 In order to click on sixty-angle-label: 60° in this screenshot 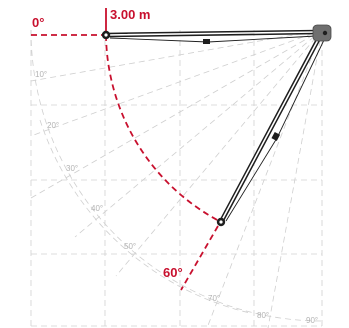, I will do `click(173, 272)`.